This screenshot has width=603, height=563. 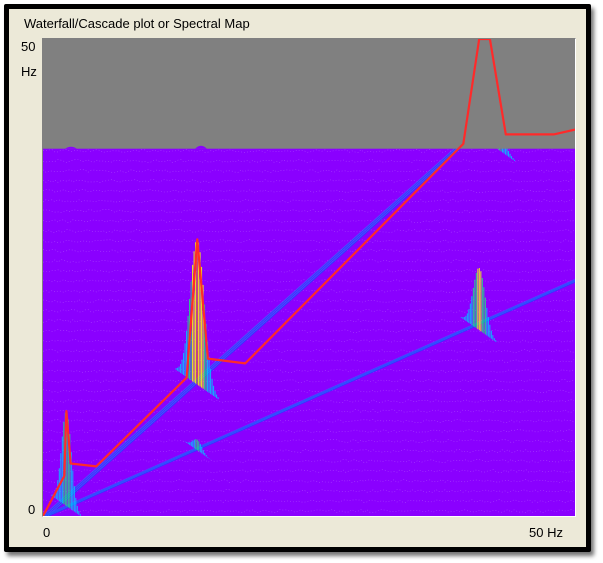 What do you see at coordinates (47, 532) in the screenshot?
I see `x-axis-min-label: 0` at bounding box center [47, 532].